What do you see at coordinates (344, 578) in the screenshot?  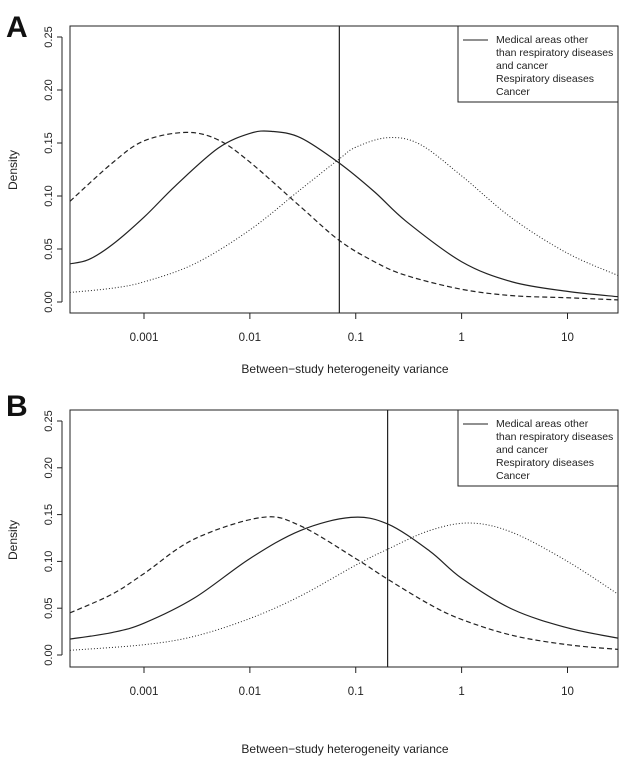 I see `series-line-solid` at bounding box center [344, 578].